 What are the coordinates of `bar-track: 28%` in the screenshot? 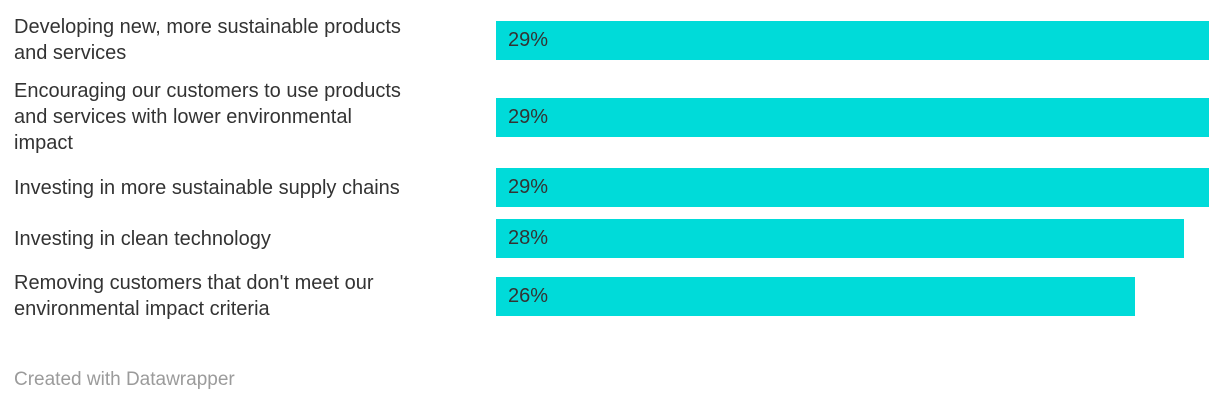 It's located at (852, 238).